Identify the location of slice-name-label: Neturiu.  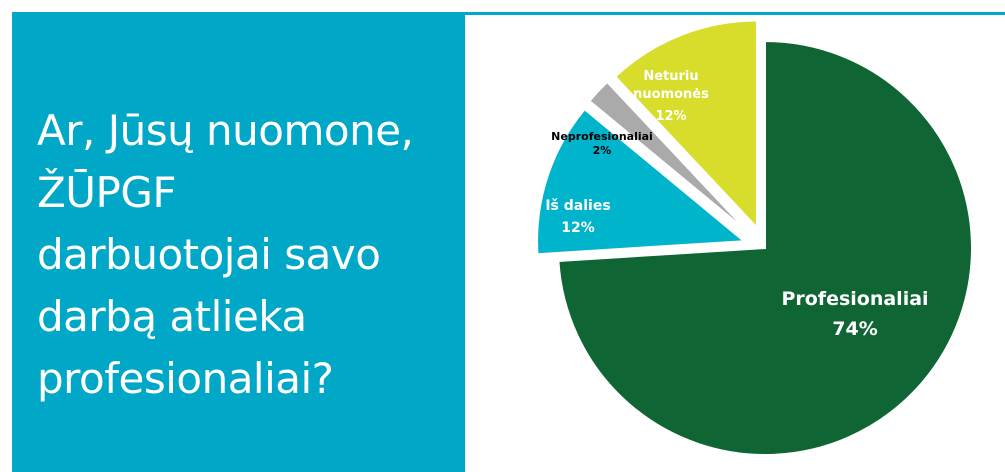
(670, 76).